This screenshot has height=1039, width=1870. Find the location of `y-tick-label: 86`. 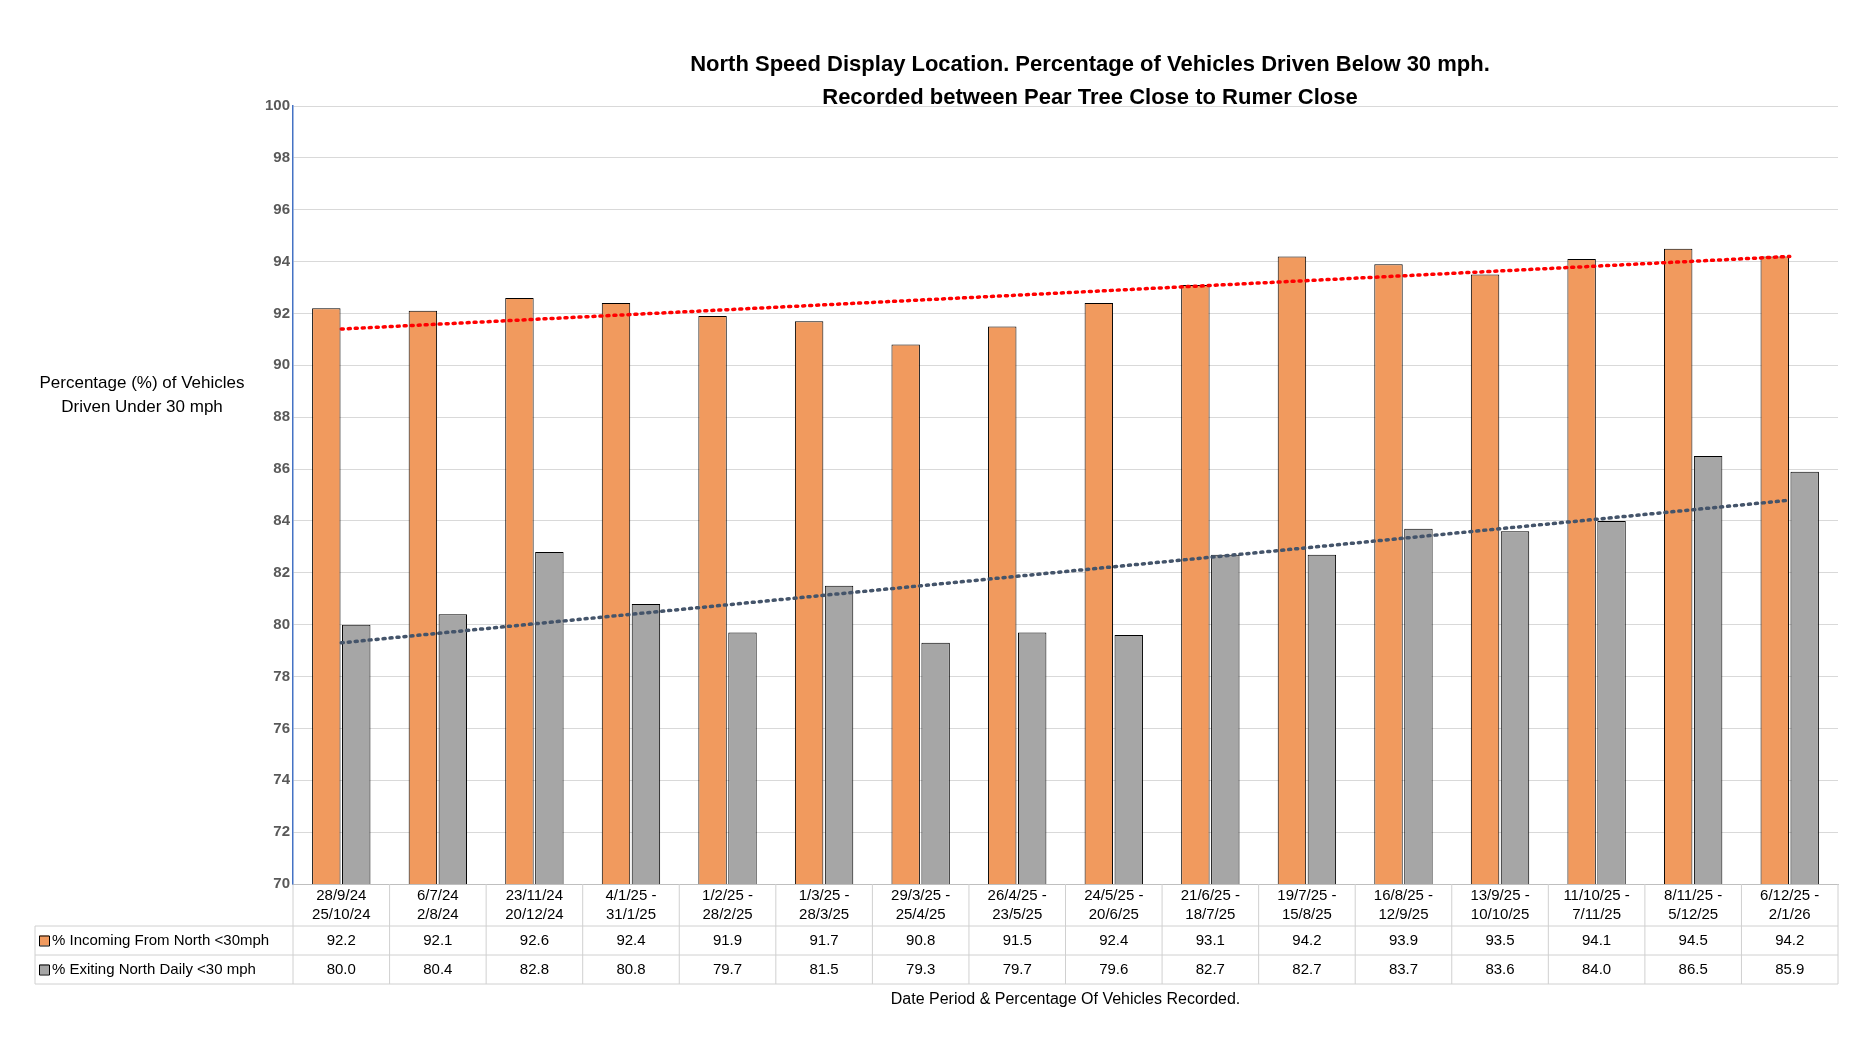

y-tick-label: 86 is located at coordinates (281, 468).